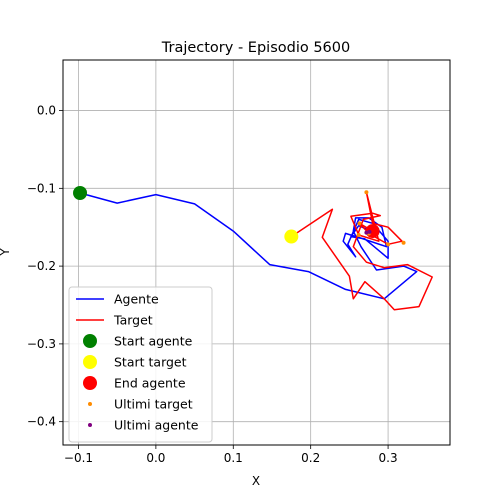 The width and height of the screenshot is (500, 500). Describe the element at coordinates (153, 404) in the screenshot. I see `legend-label: Ultimi target` at that location.